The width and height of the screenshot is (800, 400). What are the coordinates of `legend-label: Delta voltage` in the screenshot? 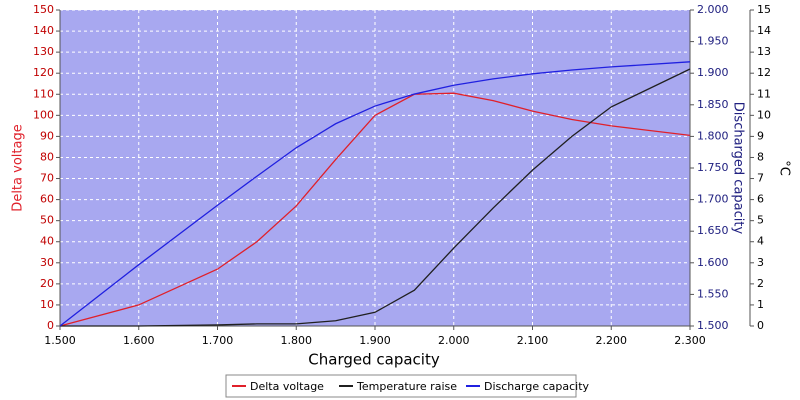 It's located at (287, 386).